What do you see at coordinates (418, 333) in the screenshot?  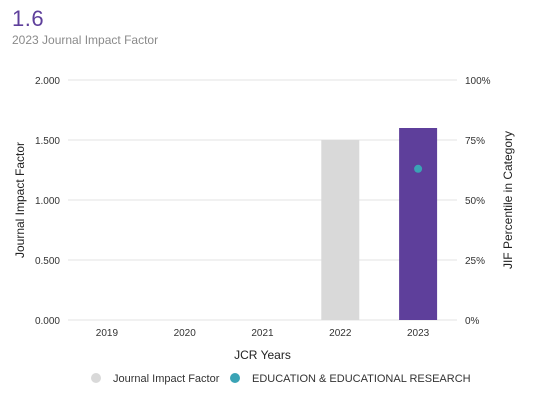 I see `x-tick-label: 2023` at bounding box center [418, 333].